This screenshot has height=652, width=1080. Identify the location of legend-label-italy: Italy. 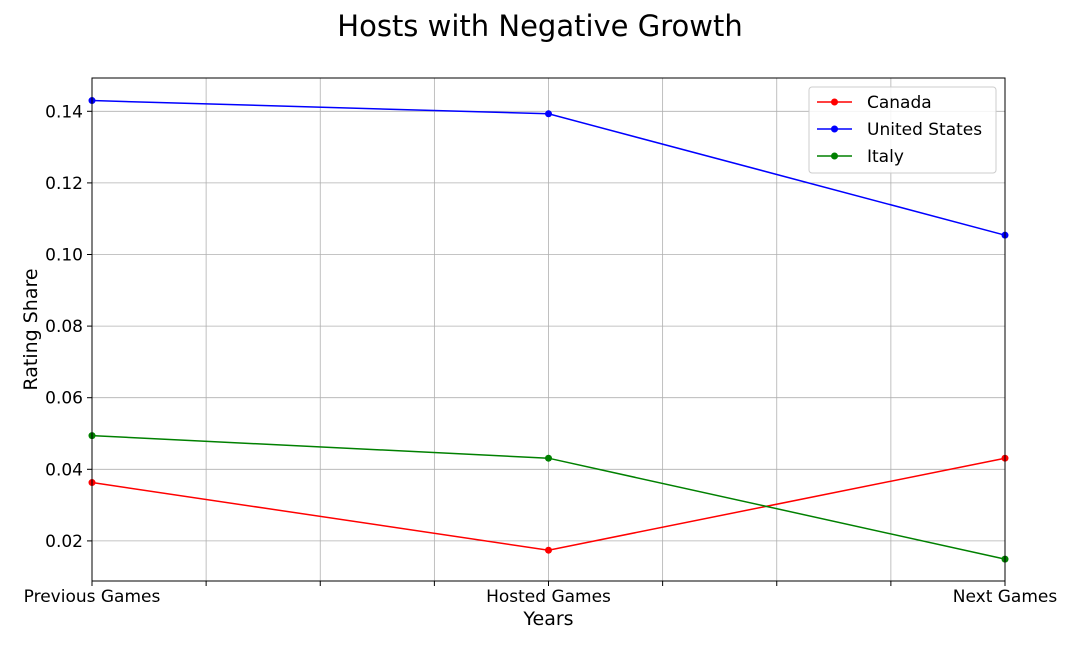
(885, 157).